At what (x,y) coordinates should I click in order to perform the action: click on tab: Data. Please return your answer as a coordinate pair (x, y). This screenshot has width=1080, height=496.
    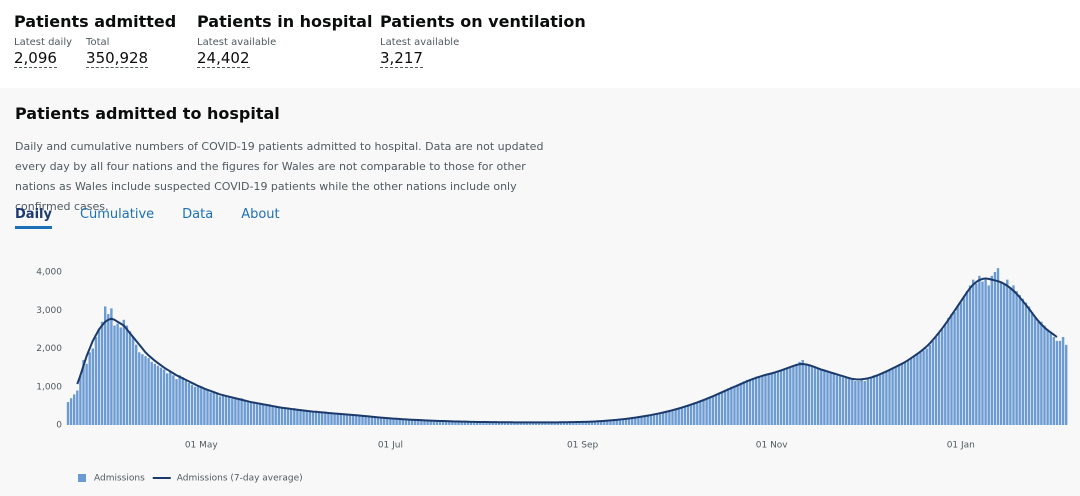
    Looking at the image, I should click on (198, 214).